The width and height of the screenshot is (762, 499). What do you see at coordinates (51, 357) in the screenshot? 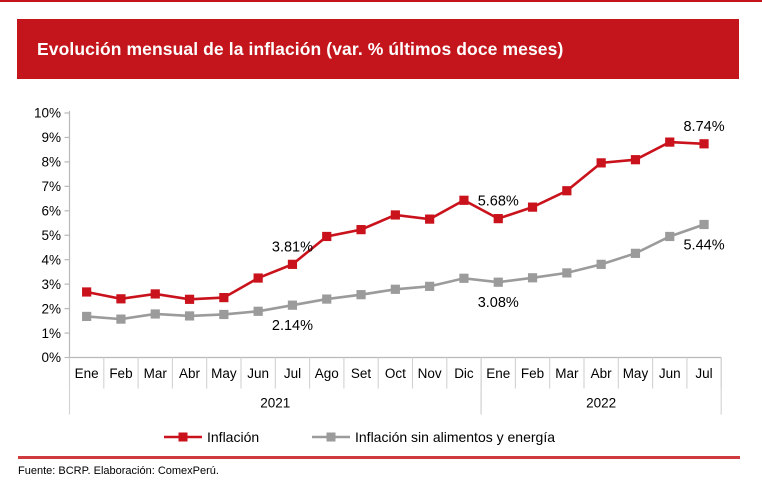
I see `svg-text: 0%` at bounding box center [51, 357].